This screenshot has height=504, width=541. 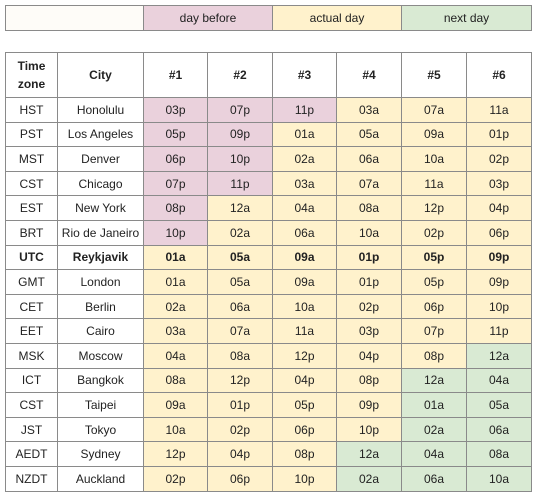 I want to click on time-cell: 05a, so click(x=369, y=134).